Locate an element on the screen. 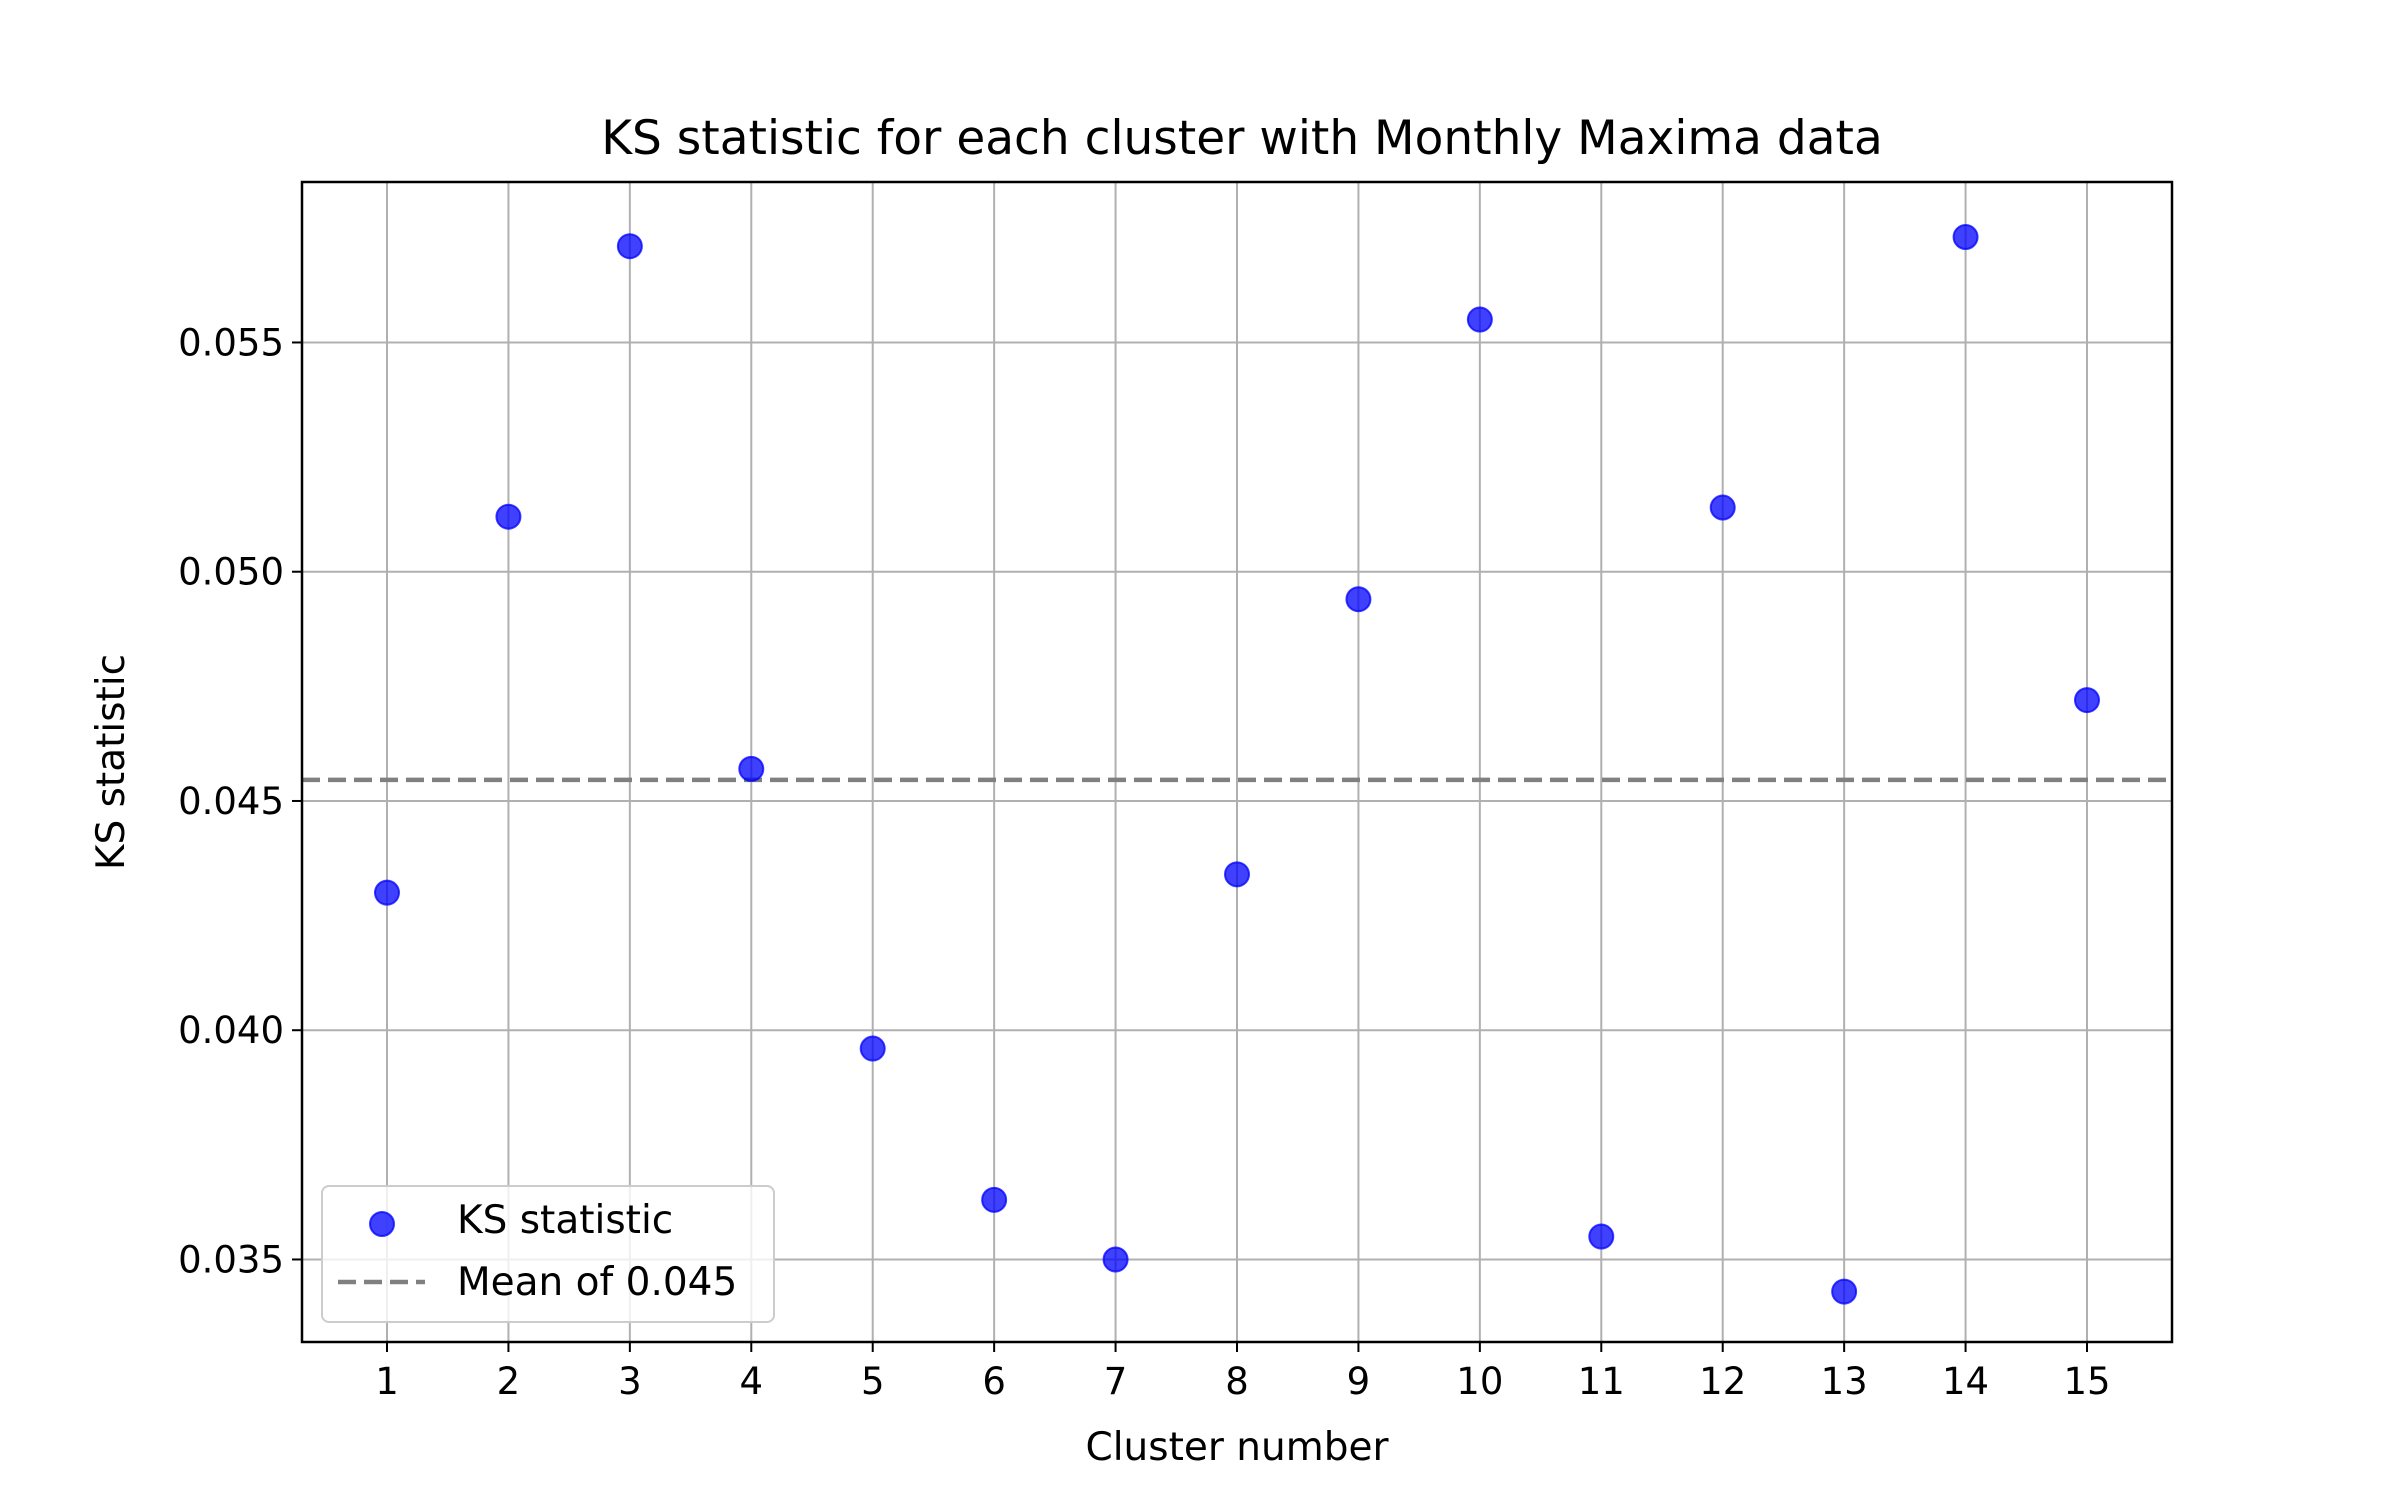 The image size is (2400, 1500). x-tick-label: 8 is located at coordinates (1237, 1381).